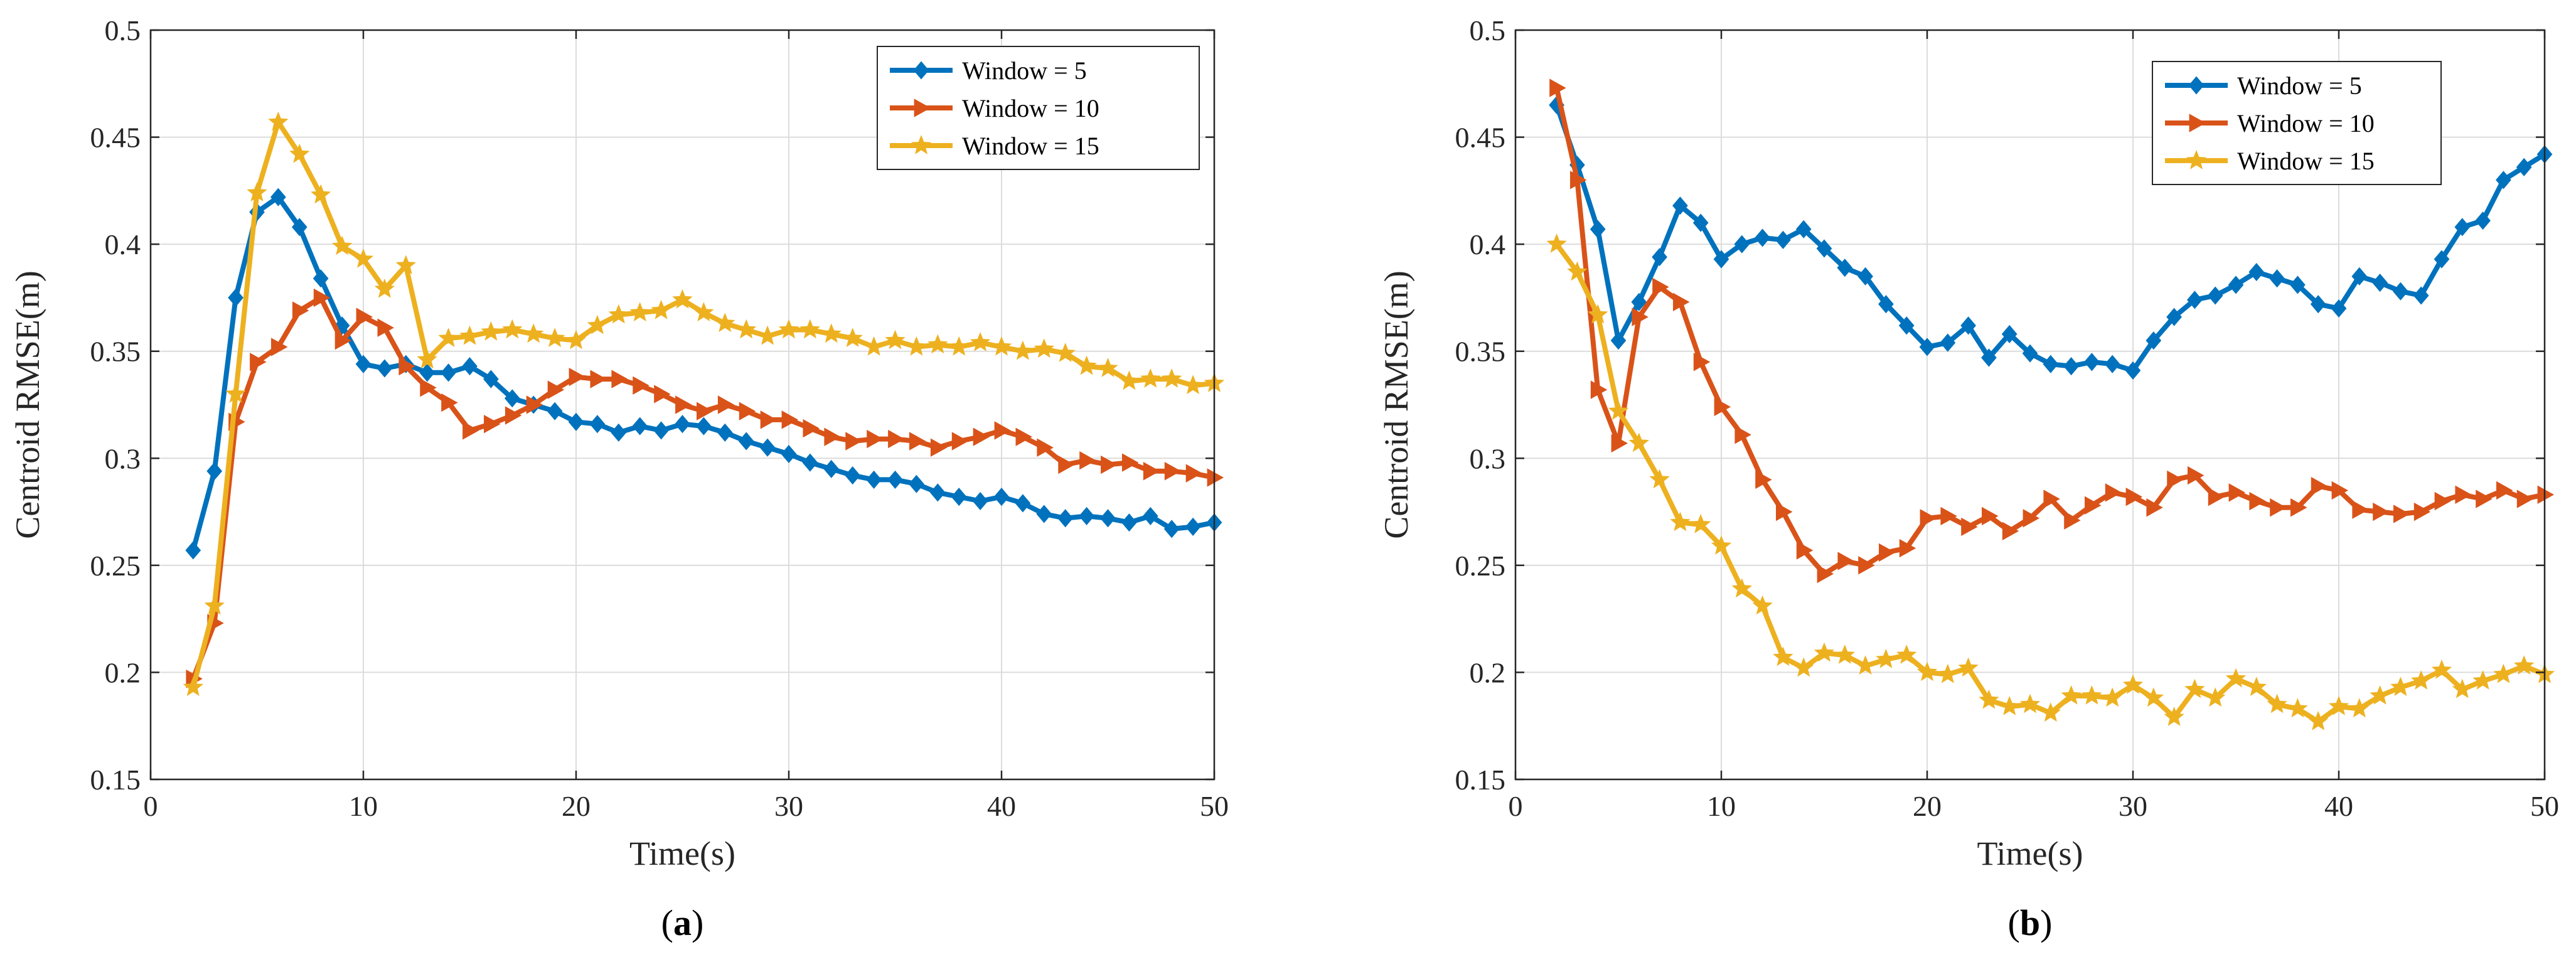  Describe the element at coordinates (1030, 146) in the screenshot. I see `legend-label: Window = 15` at that location.